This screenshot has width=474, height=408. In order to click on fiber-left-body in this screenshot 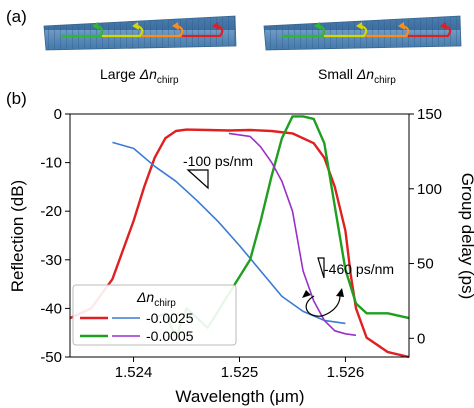, I will do `click(140, 33)`.